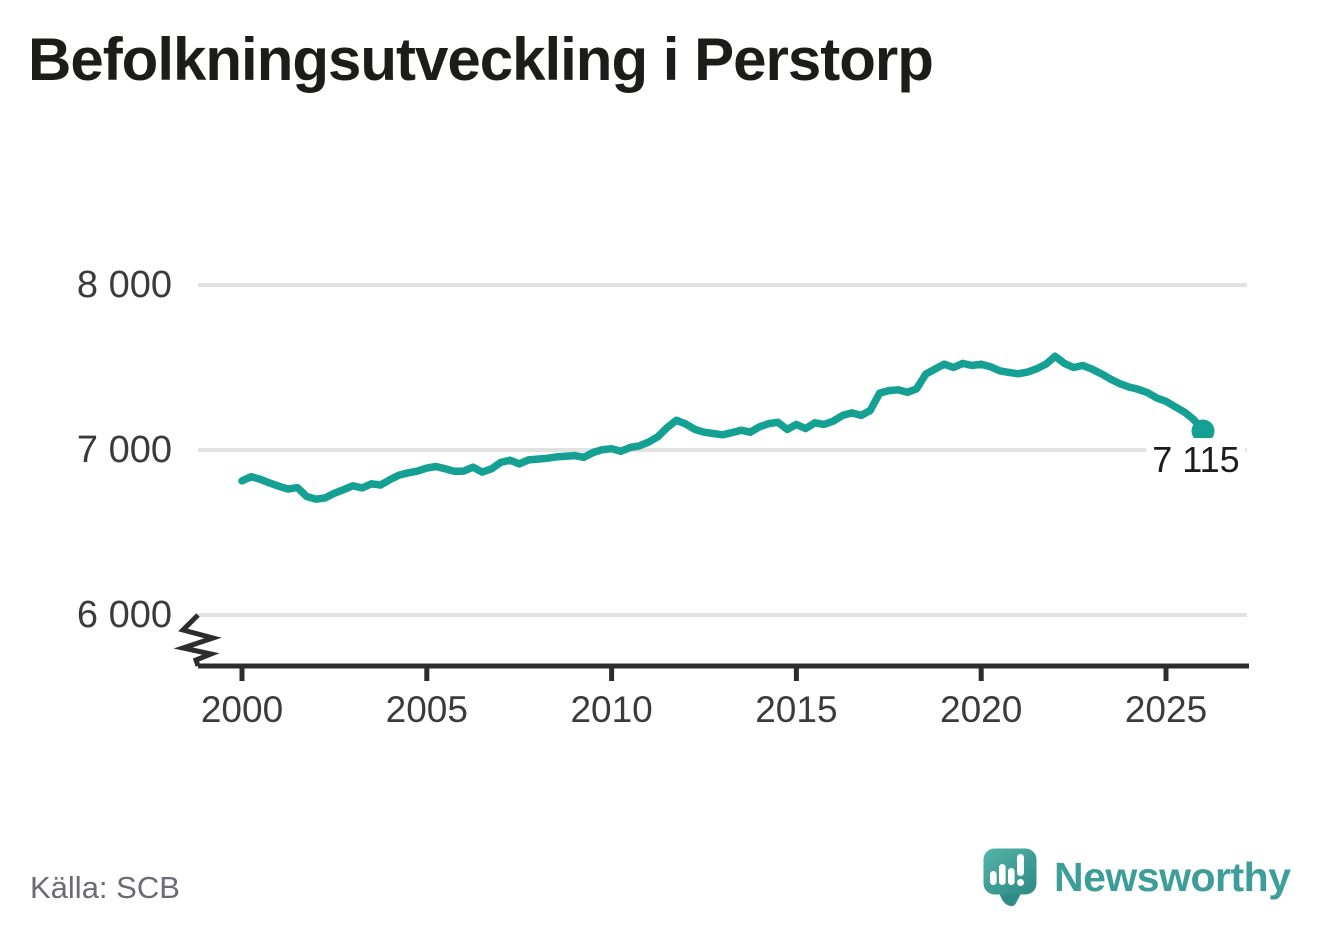 The image size is (1322, 939). What do you see at coordinates (1166, 709) in the screenshot?
I see `x-tick-label-2025: 2025` at bounding box center [1166, 709].